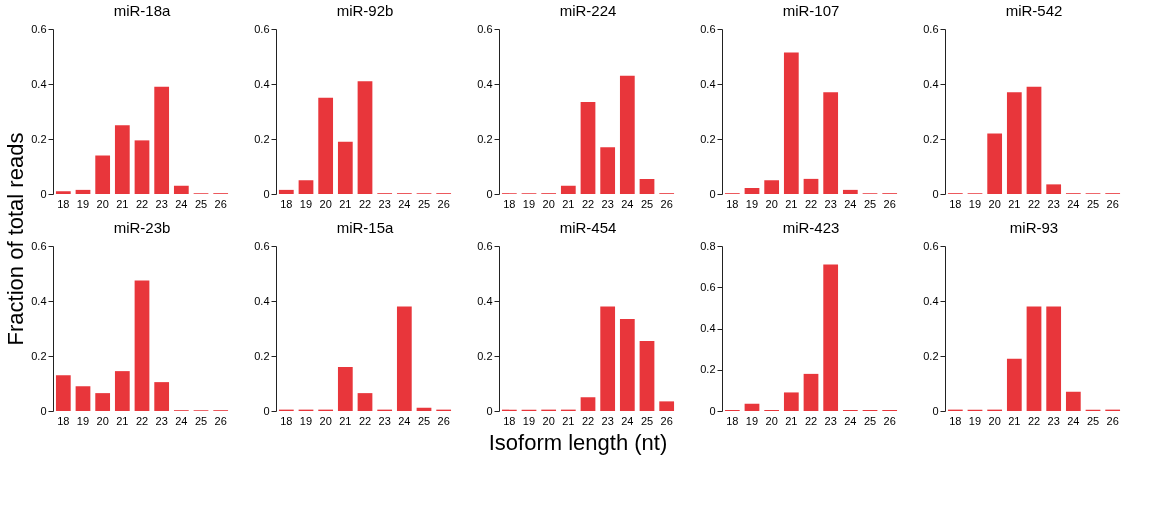 Image resolution: width=1167 pixels, height=531 pixels. Describe the element at coordinates (708, 245) in the screenshot. I see `y-tick-label: 0.8` at that location.